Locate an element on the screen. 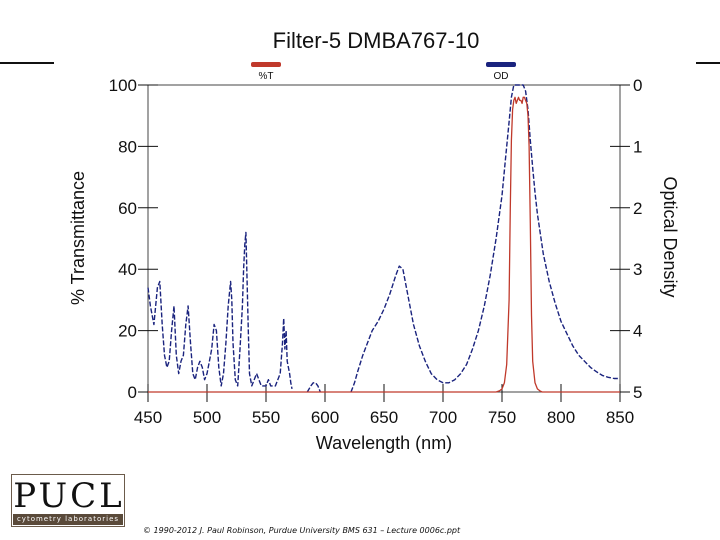  x-tick-label: 500 is located at coordinates (207, 417).